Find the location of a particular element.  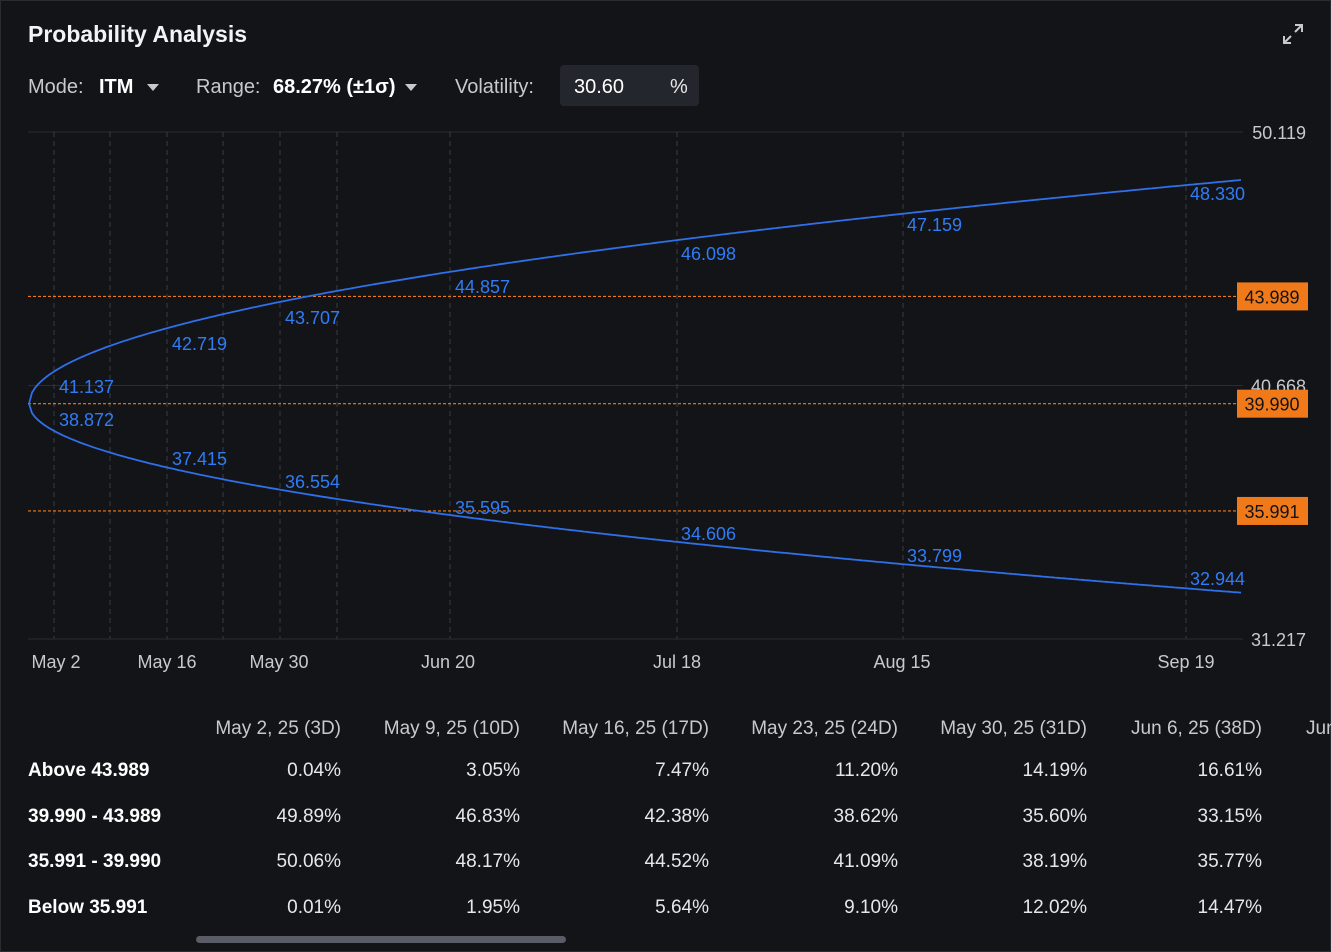

lower-point-label: 37.415 is located at coordinates (199, 459).